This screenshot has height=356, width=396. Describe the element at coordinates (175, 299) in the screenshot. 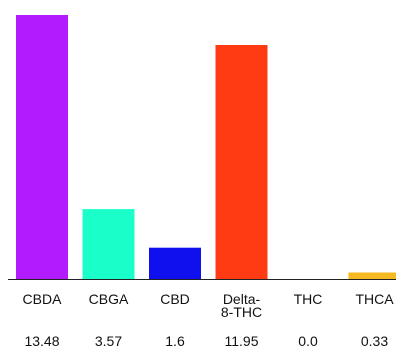

I see `category-label: CBD` at that location.